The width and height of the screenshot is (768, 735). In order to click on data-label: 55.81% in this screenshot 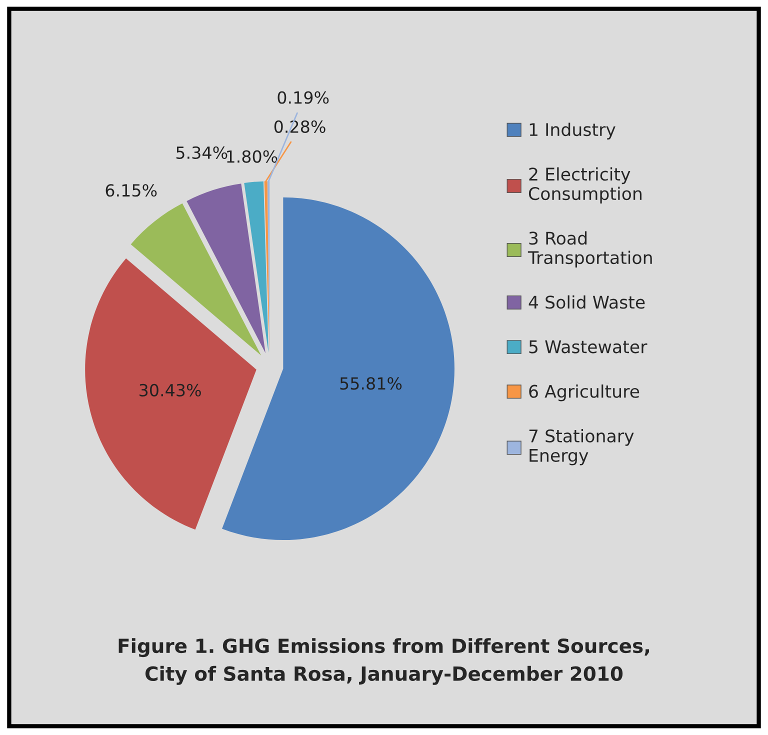, I will do `click(371, 383)`.